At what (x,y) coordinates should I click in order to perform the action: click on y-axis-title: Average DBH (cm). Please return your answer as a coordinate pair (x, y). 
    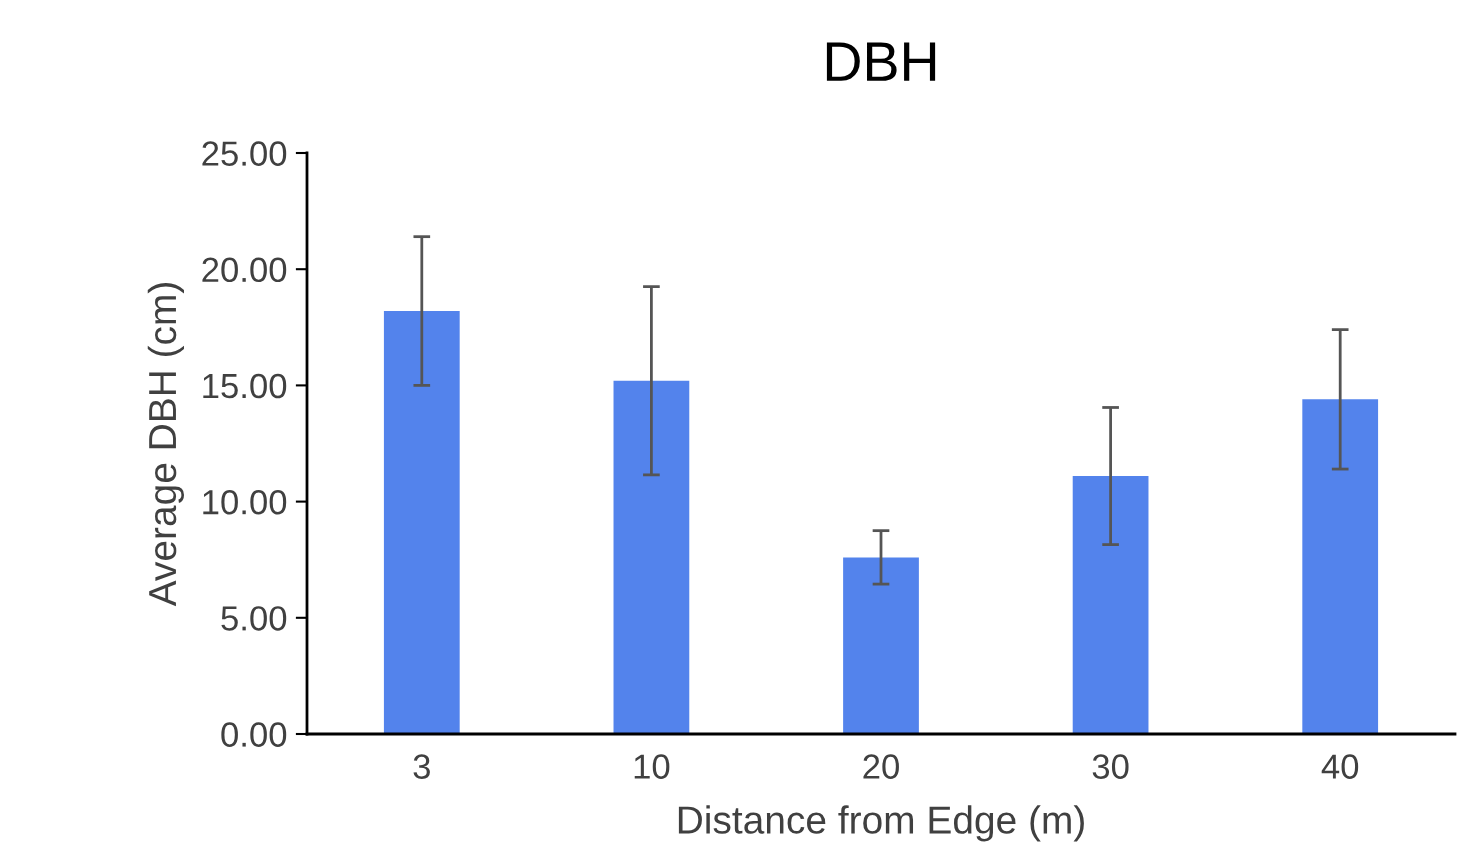
    Looking at the image, I should click on (166, 445).